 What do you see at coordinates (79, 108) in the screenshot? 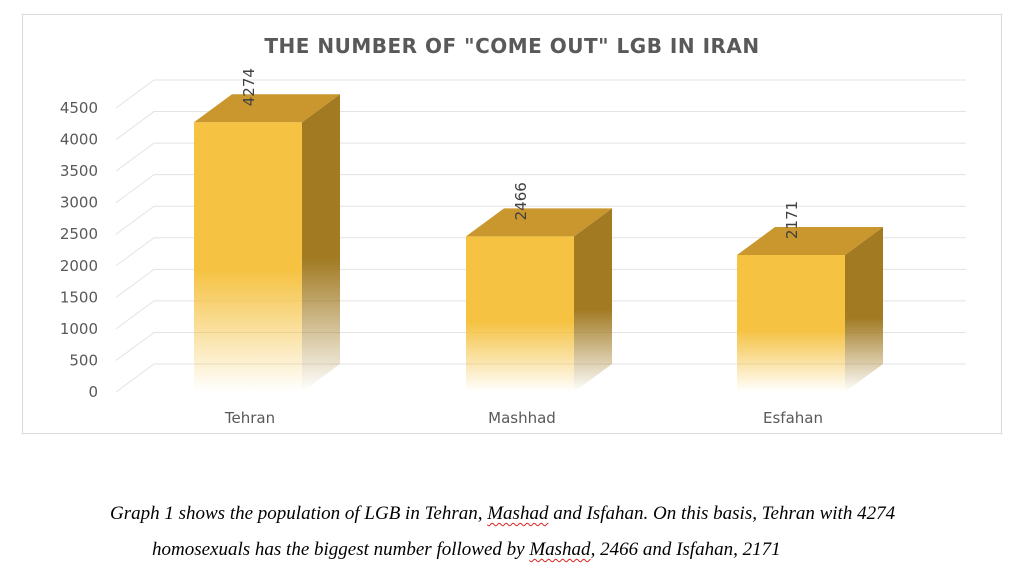
I see `y-tick-label: 4500` at bounding box center [79, 108].